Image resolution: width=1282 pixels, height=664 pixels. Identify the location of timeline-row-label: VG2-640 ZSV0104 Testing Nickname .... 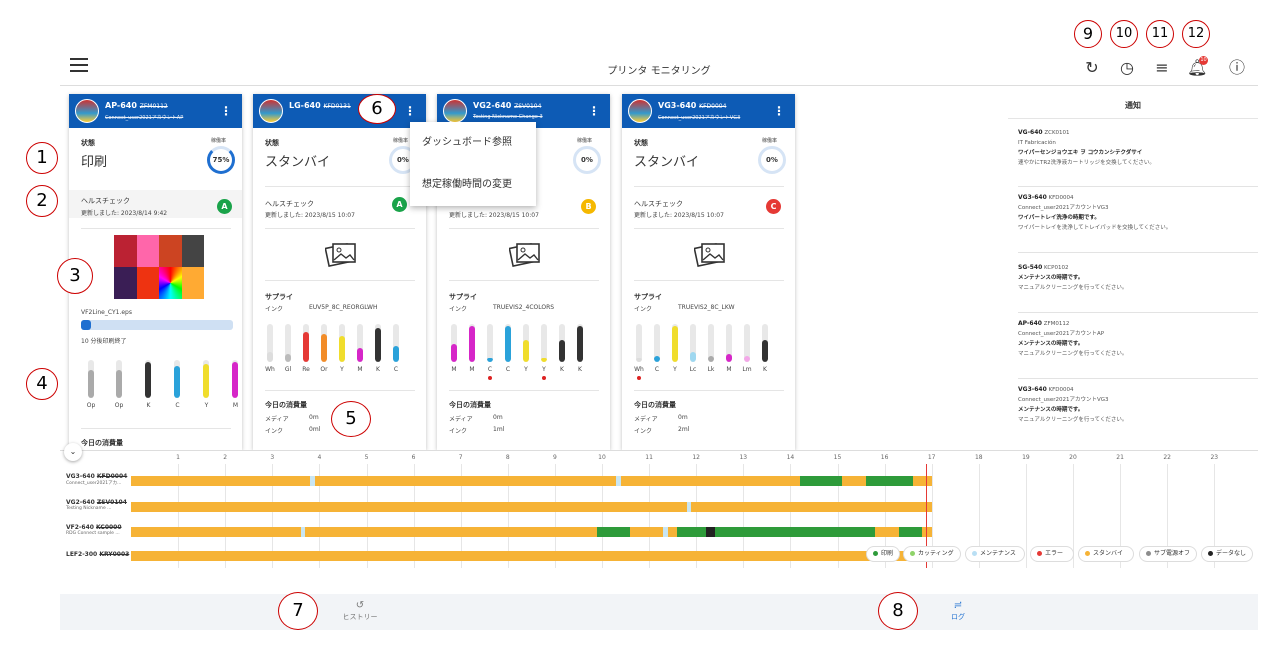
(96, 505).